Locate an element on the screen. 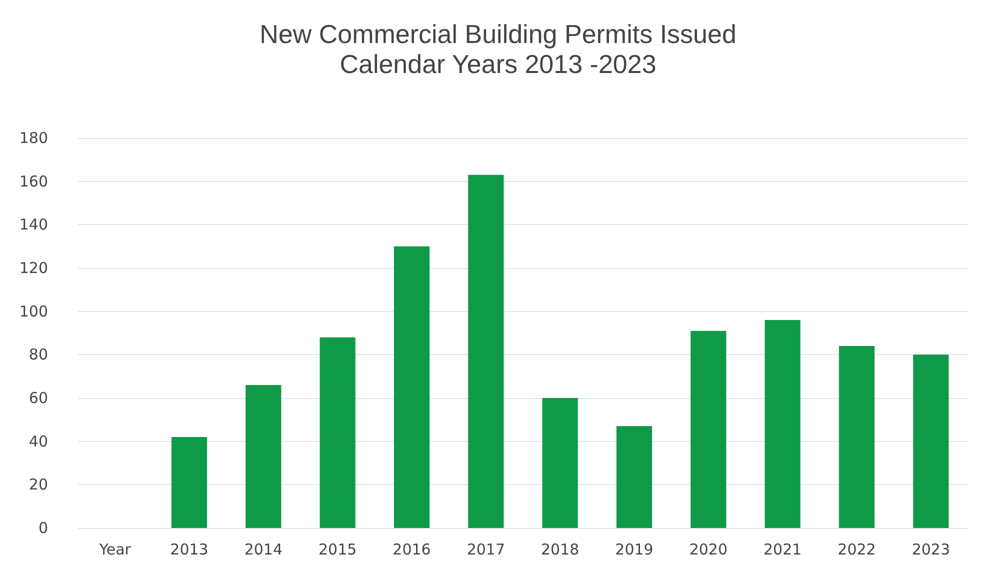 The width and height of the screenshot is (997, 585). chart-title: New Commercial Building Permits Issued is located at coordinates (498, 34).